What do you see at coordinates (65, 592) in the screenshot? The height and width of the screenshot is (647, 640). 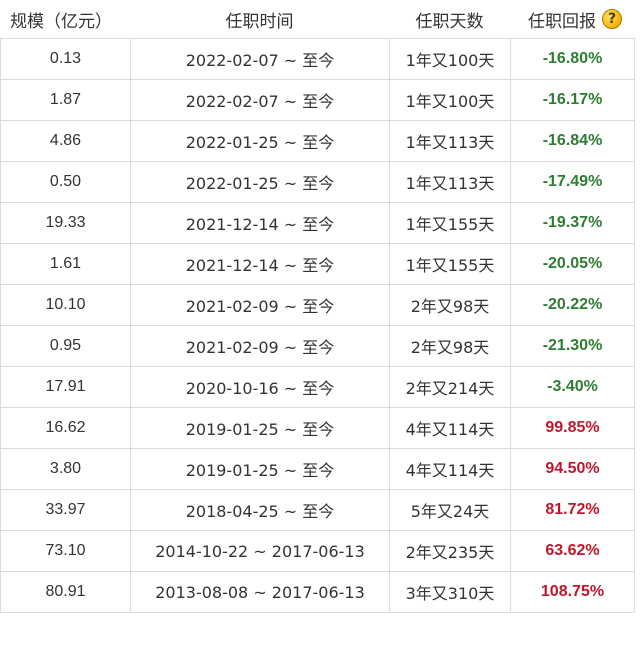 I see `cell-size: 80.91` at bounding box center [65, 592].